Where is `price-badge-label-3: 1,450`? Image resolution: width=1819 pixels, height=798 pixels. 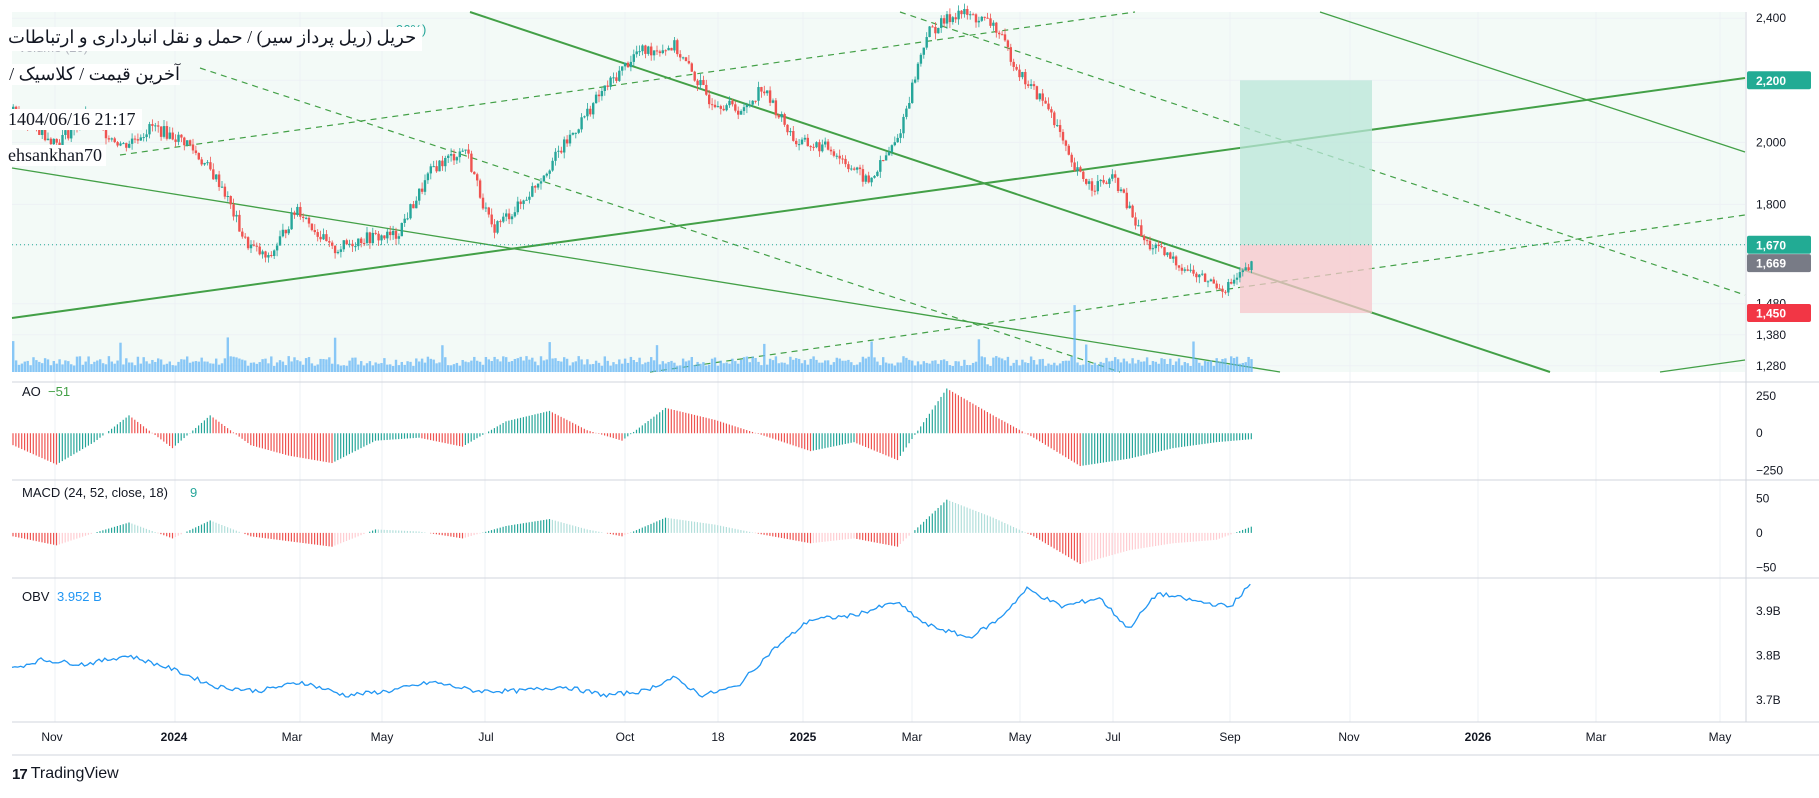 price-badge-label-3: 1,450 is located at coordinates (1771, 314).